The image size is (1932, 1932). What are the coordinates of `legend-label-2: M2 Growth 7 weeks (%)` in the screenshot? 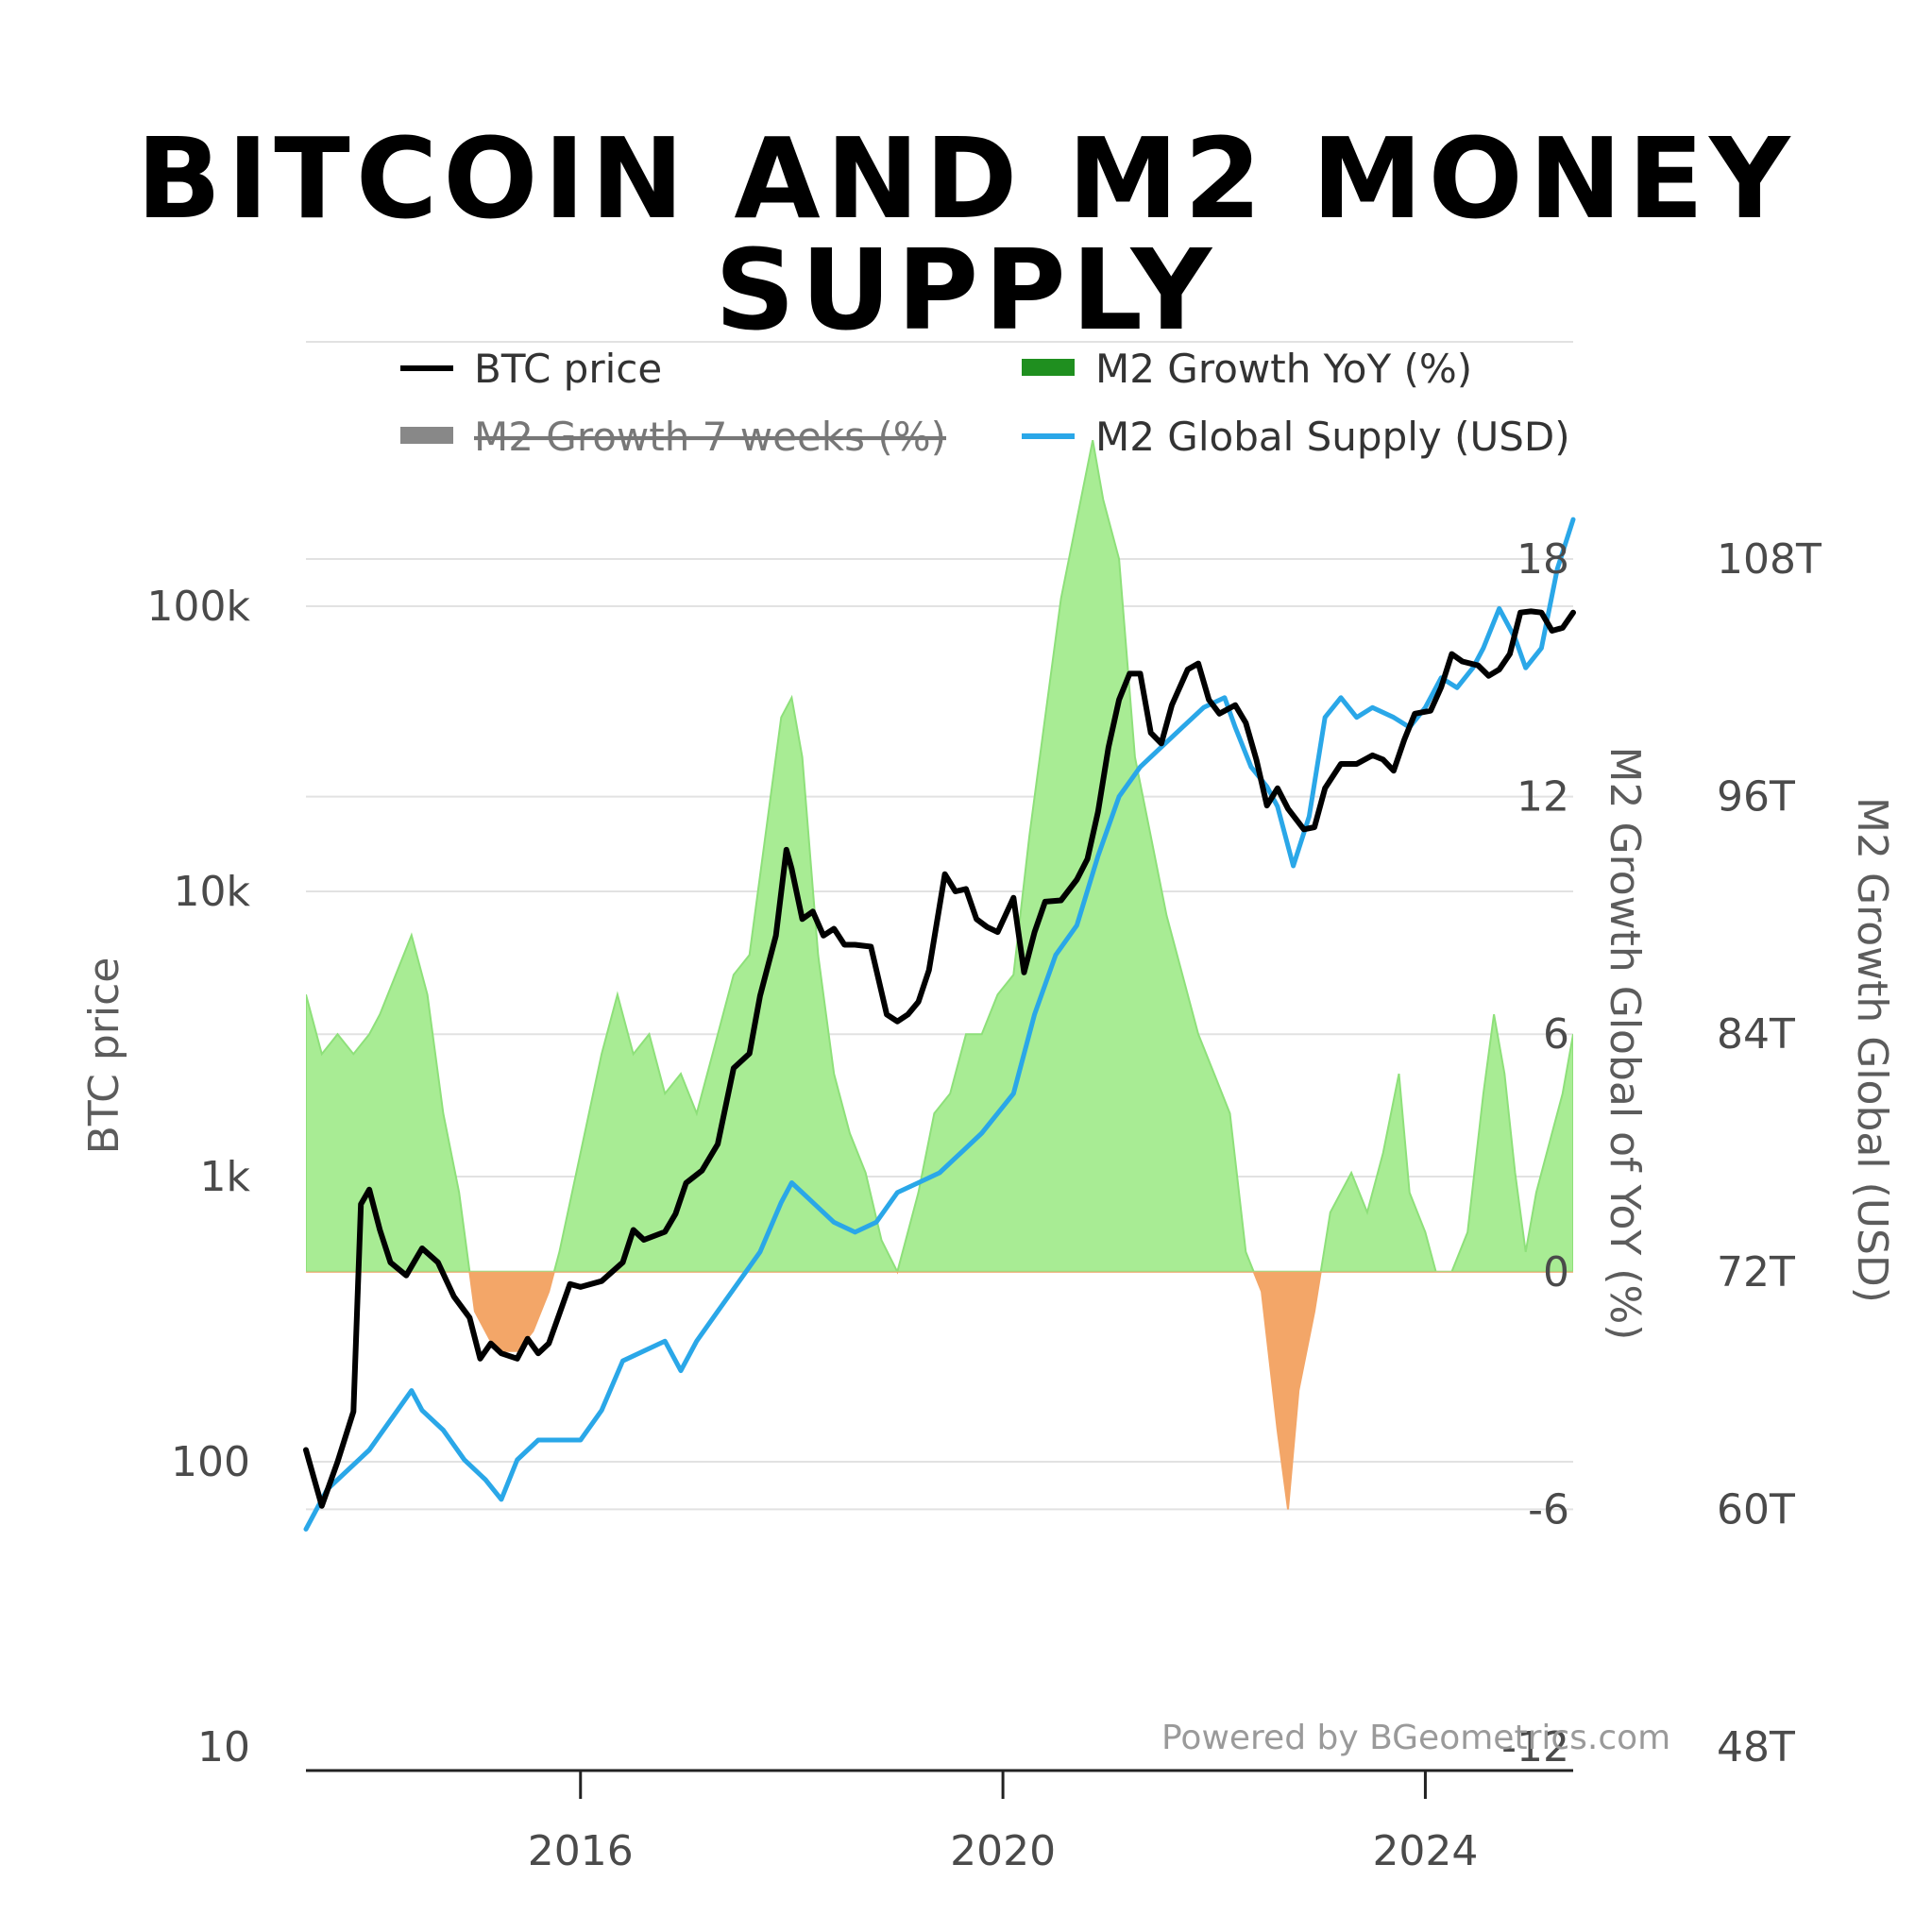 It's located at (710, 437).